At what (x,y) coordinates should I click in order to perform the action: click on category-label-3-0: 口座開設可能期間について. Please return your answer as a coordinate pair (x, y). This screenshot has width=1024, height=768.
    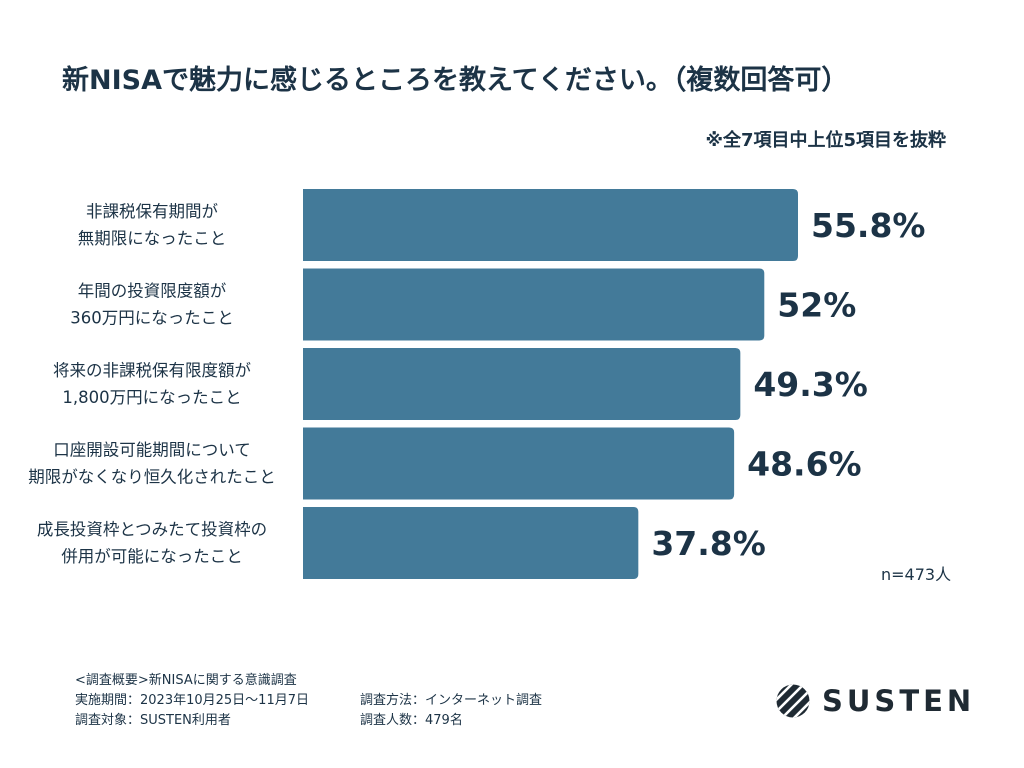
    Looking at the image, I should click on (152, 450).